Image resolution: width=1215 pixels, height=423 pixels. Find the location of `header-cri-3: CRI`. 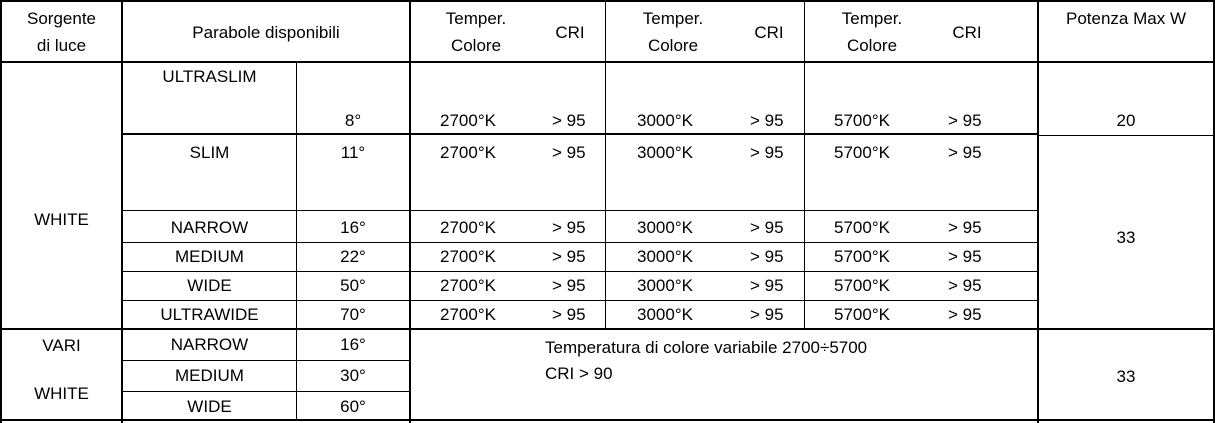

header-cri-3: CRI is located at coordinates (967, 32).